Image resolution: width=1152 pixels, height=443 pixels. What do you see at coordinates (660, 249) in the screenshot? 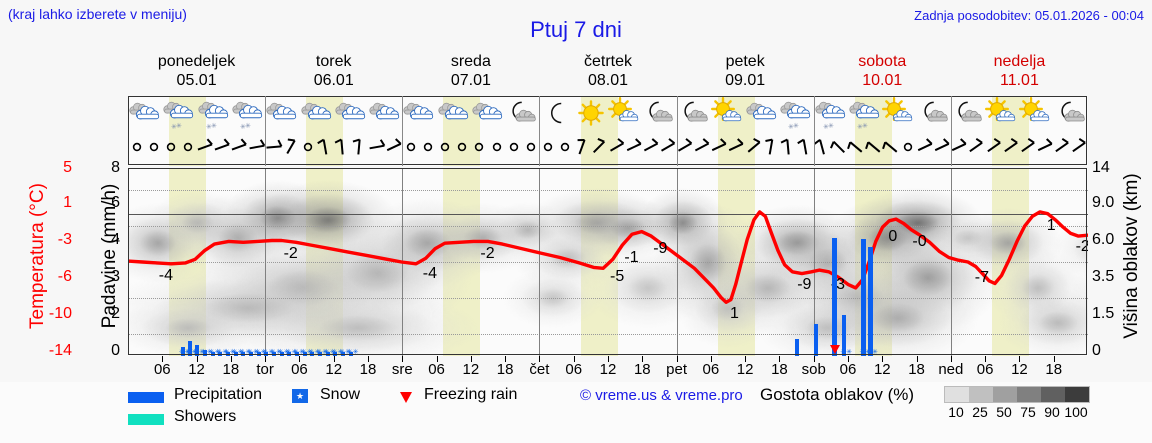
I see `temperature-value-label: -9` at bounding box center [660, 249].